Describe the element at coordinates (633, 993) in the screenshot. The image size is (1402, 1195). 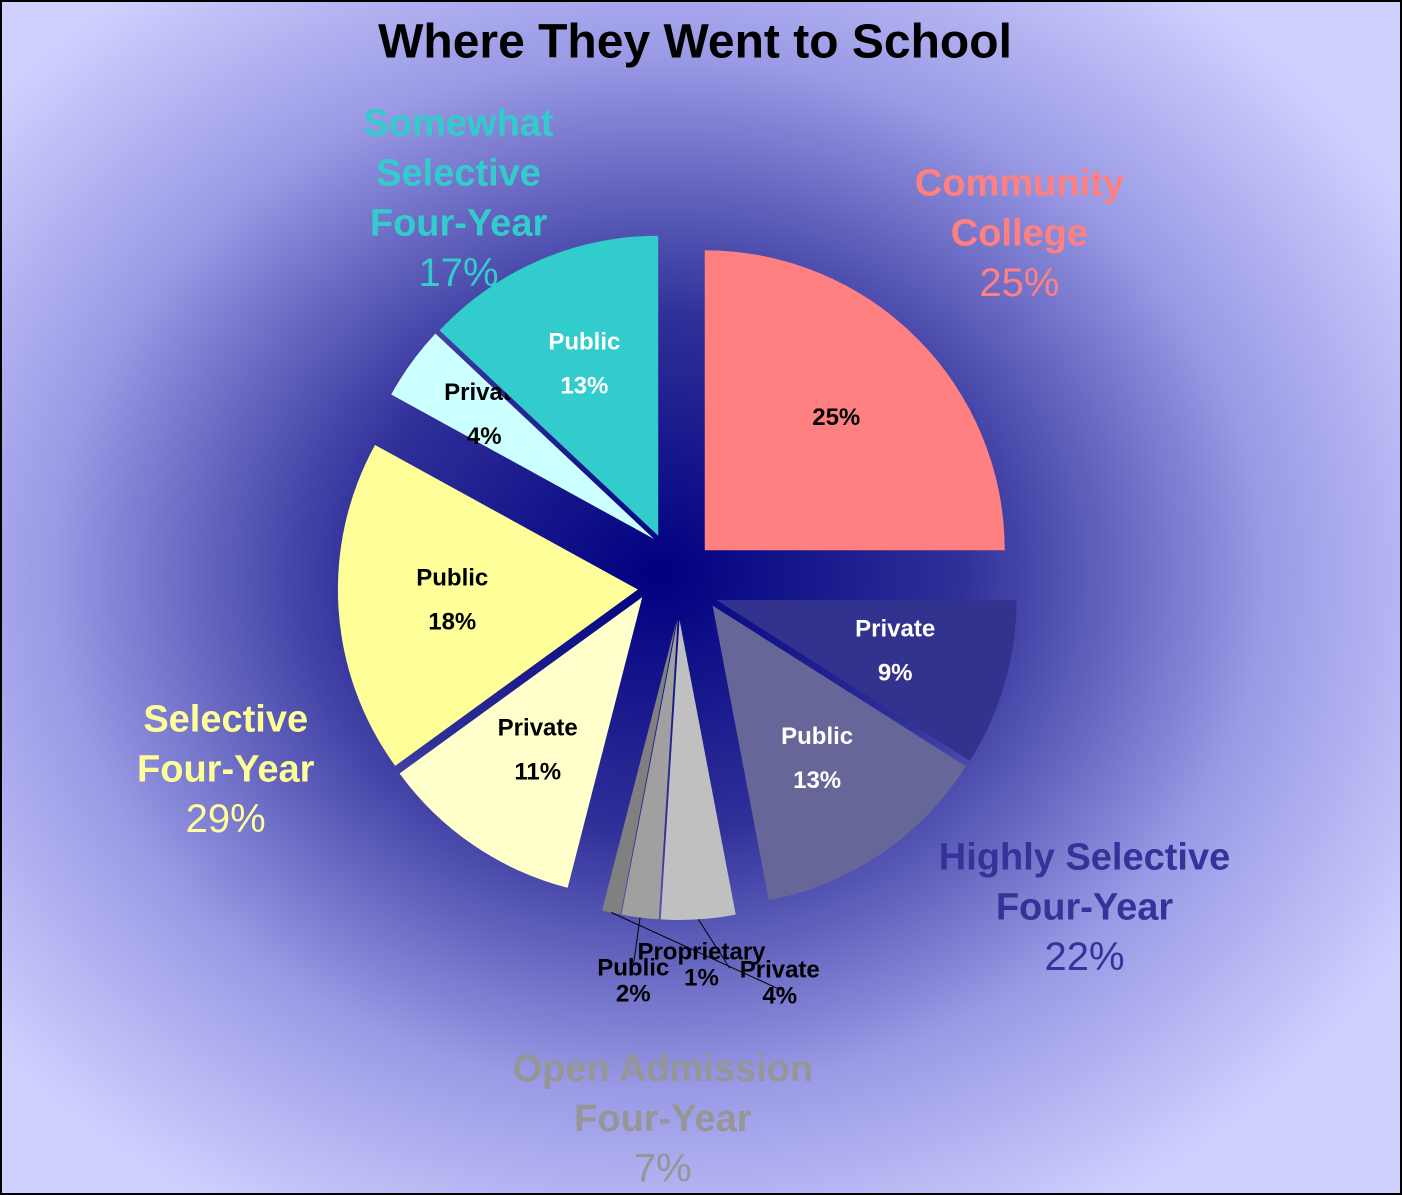
I see `slice-value-label: 2%` at that location.